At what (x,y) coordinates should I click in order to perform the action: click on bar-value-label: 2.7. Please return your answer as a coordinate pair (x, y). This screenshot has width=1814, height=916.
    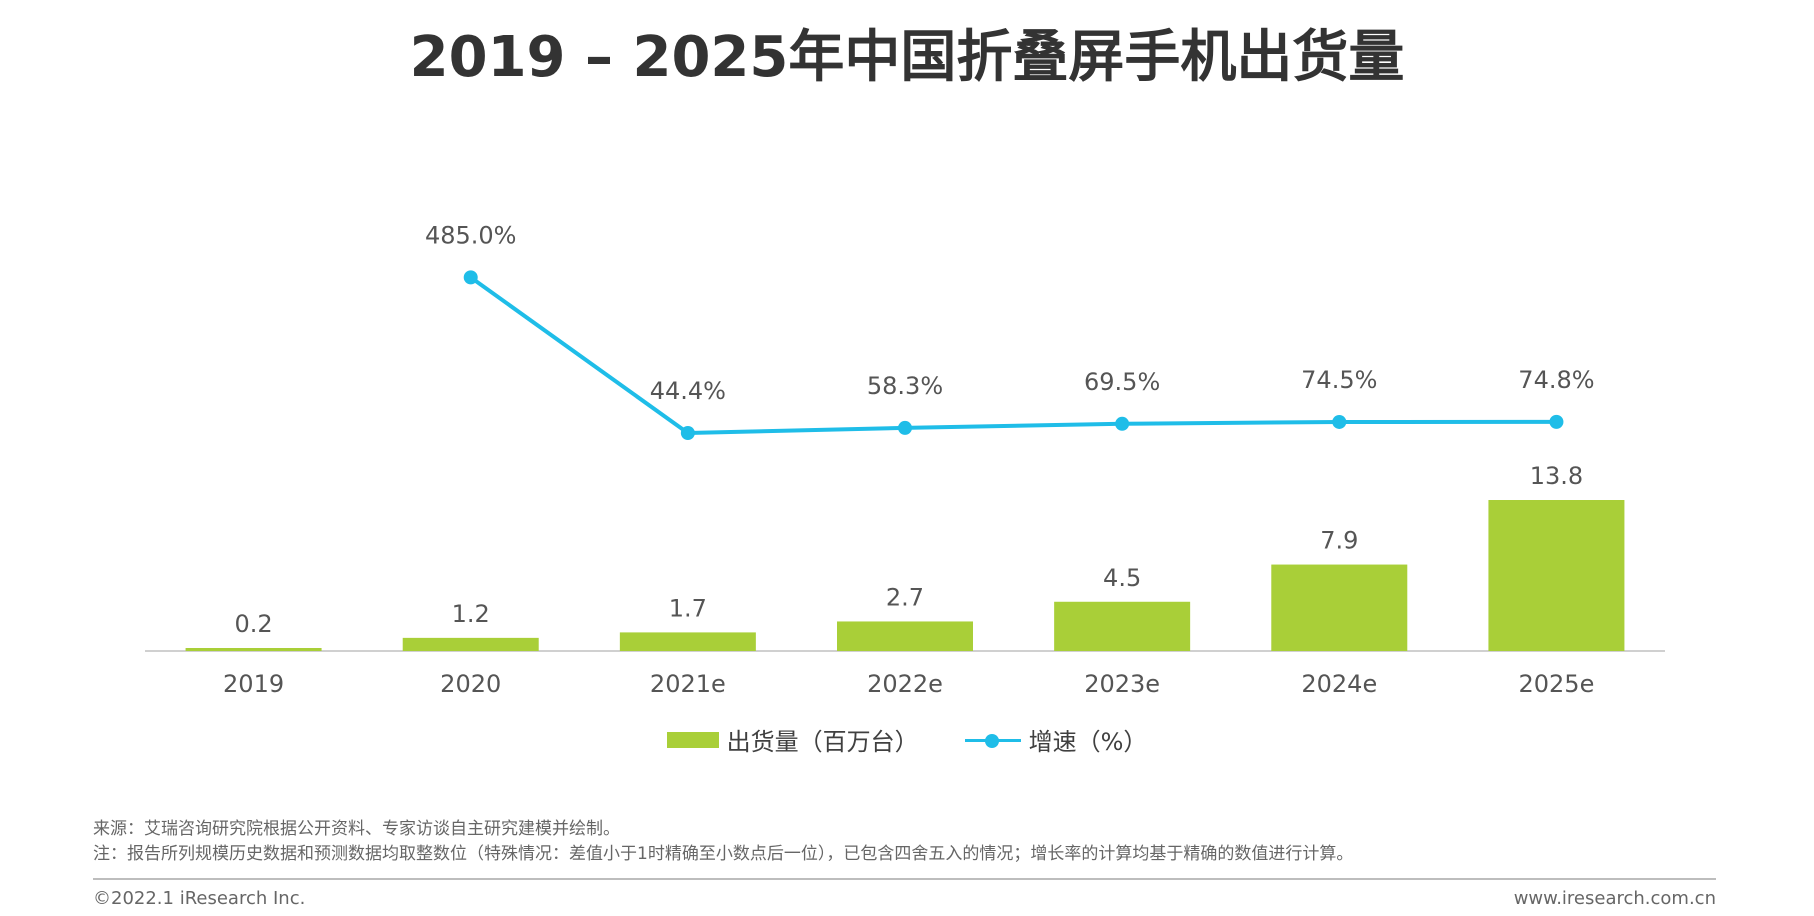
    Looking at the image, I should click on (905, 597).